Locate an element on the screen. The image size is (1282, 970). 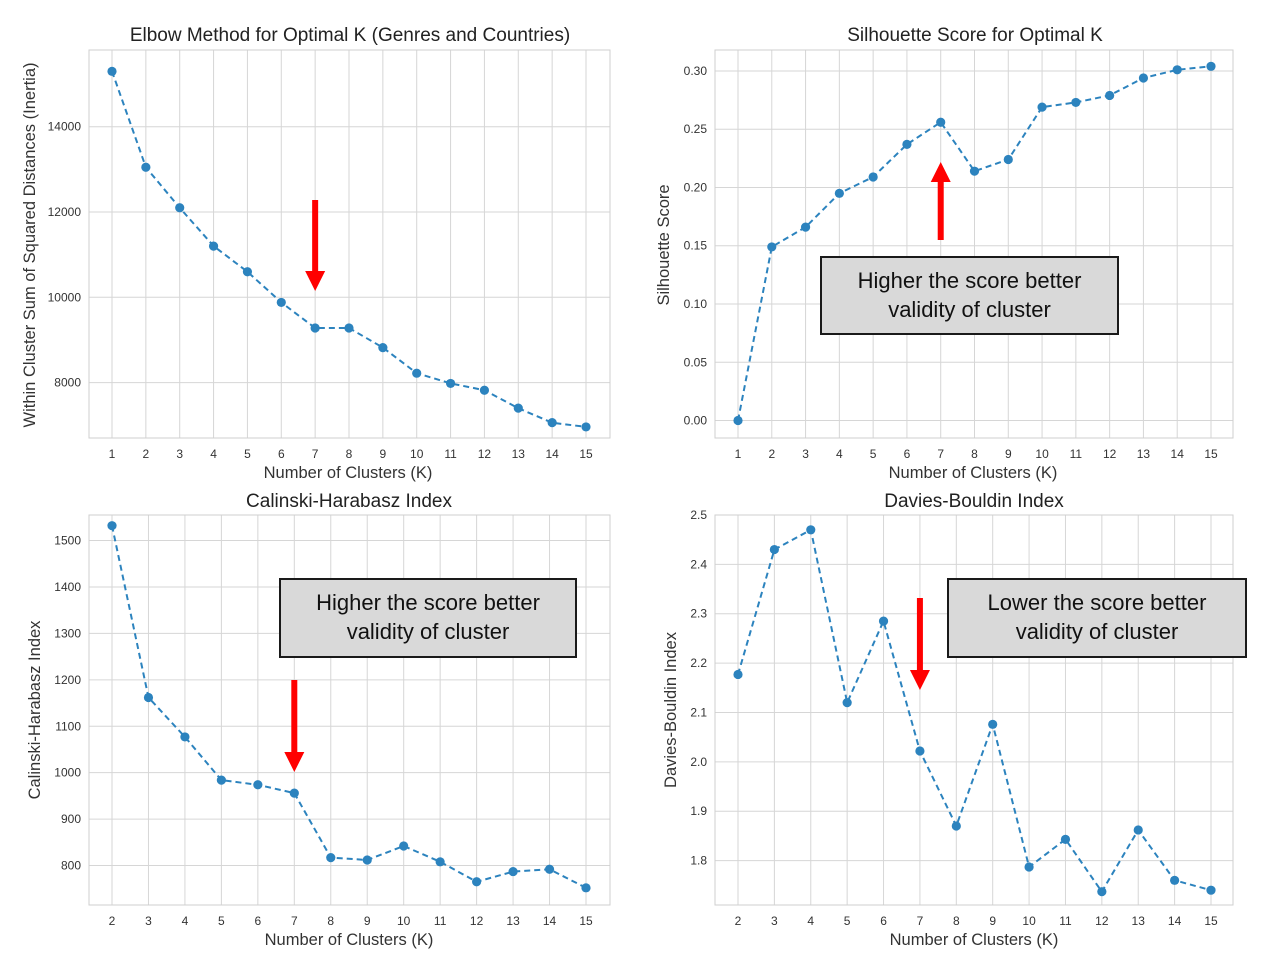
y-tick-label: 2.4 is located at coordinates (698, 564).